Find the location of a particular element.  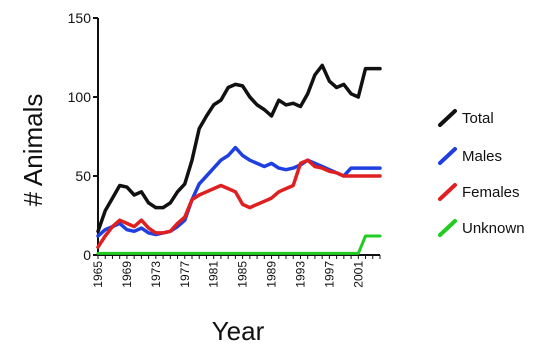

y-tick-label: 150 is located at coordinates (80, 18).